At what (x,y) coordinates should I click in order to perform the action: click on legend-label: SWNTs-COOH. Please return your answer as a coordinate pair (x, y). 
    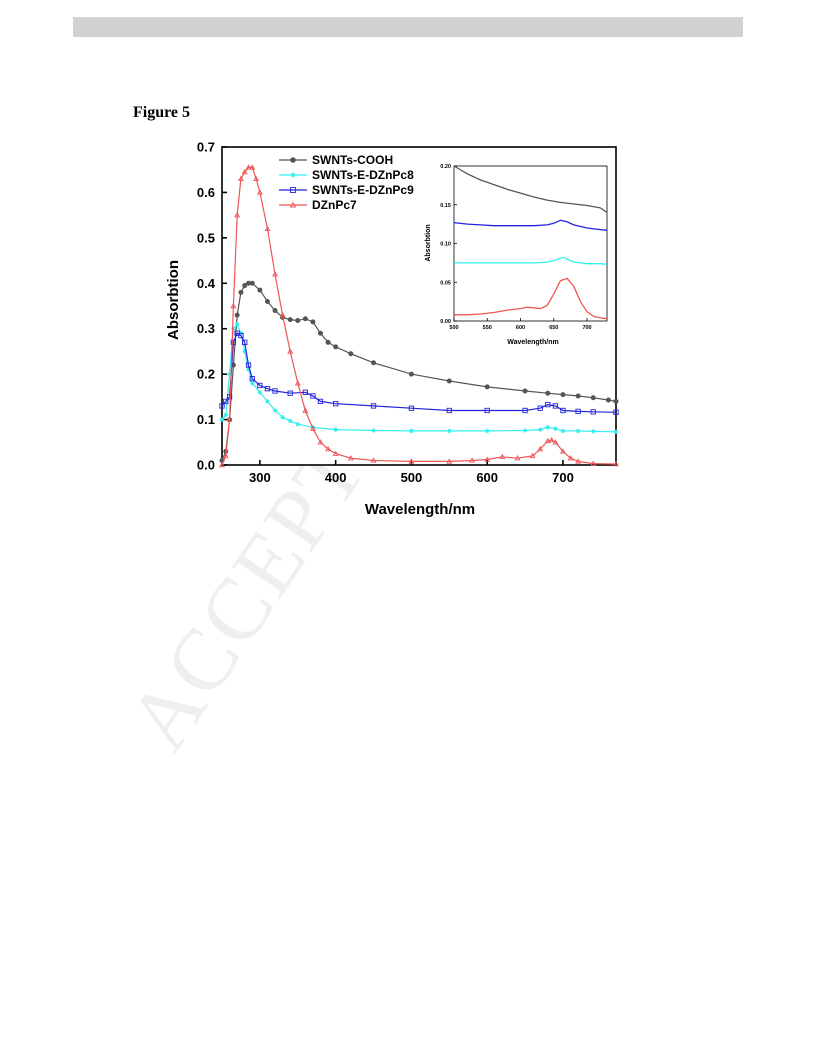
    Looking at the image, I should click on (352, 160).